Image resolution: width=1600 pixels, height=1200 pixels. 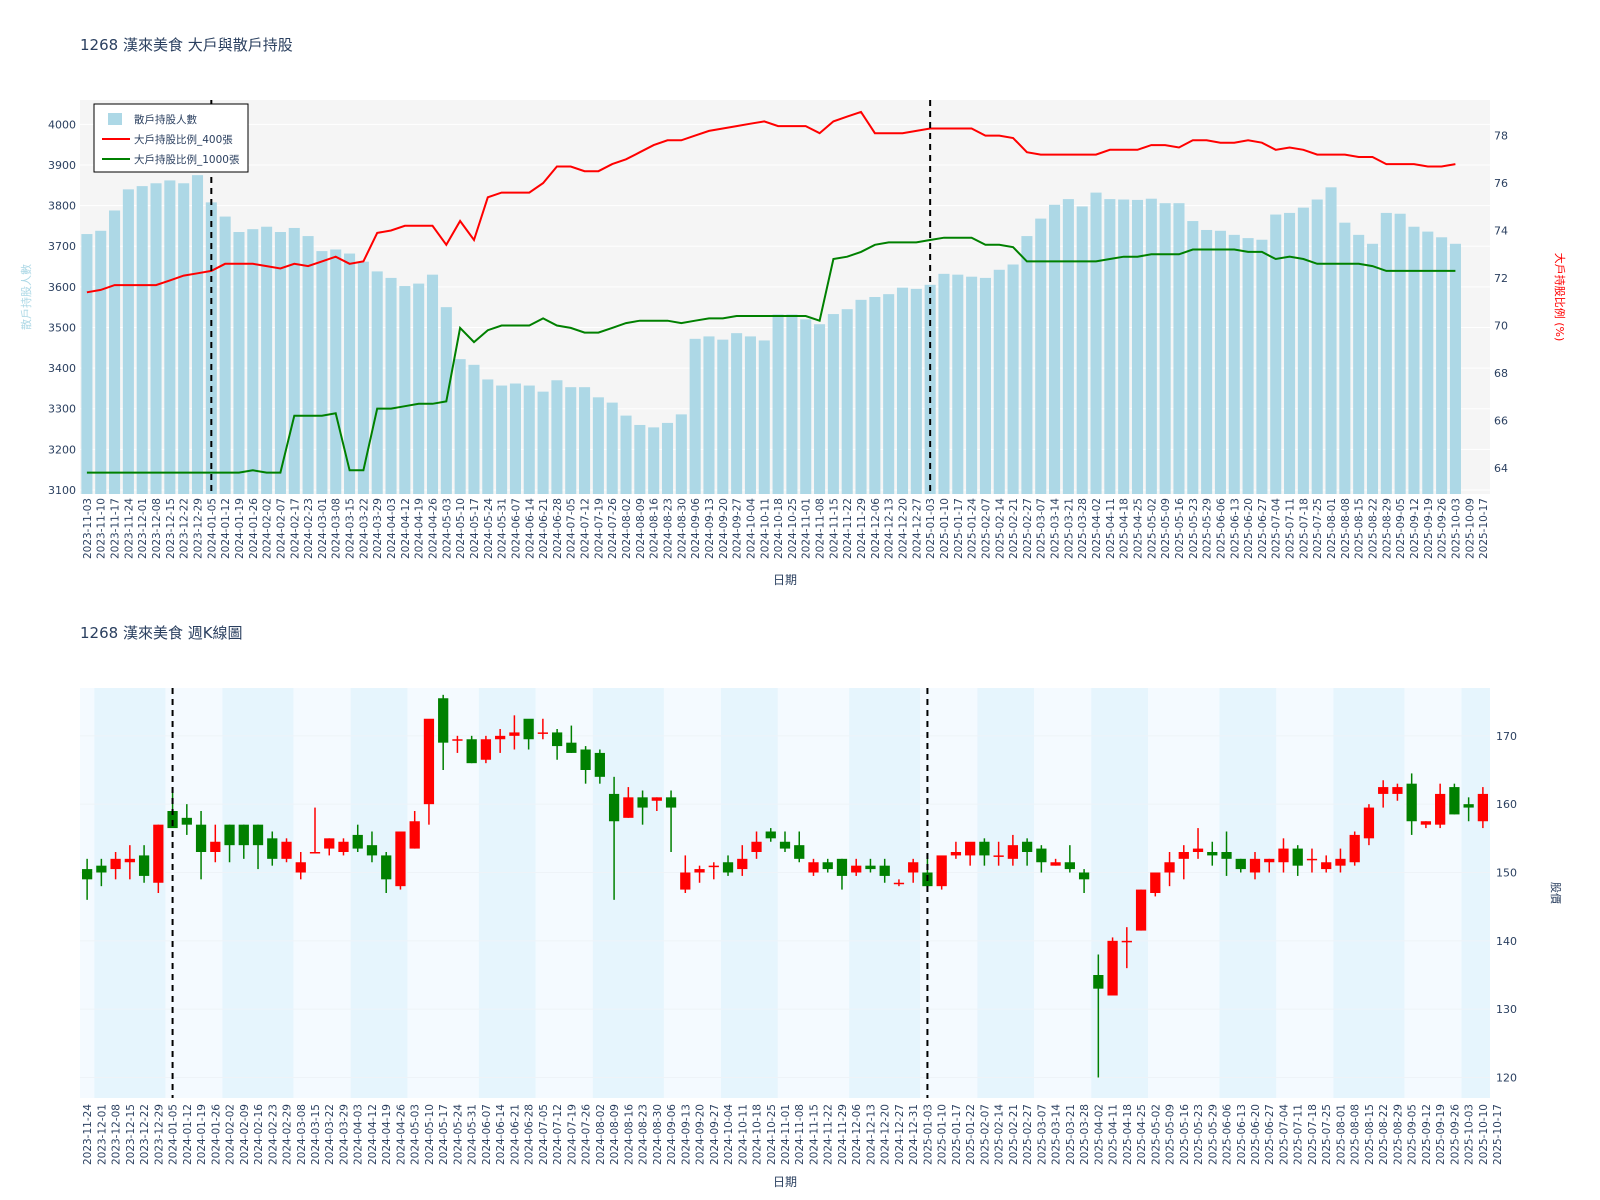 What do you see at coordinates (900, 1134) in the screenshot?
I see `x-tick-label: 2024-12-27` at bounding box center [900, 1134].